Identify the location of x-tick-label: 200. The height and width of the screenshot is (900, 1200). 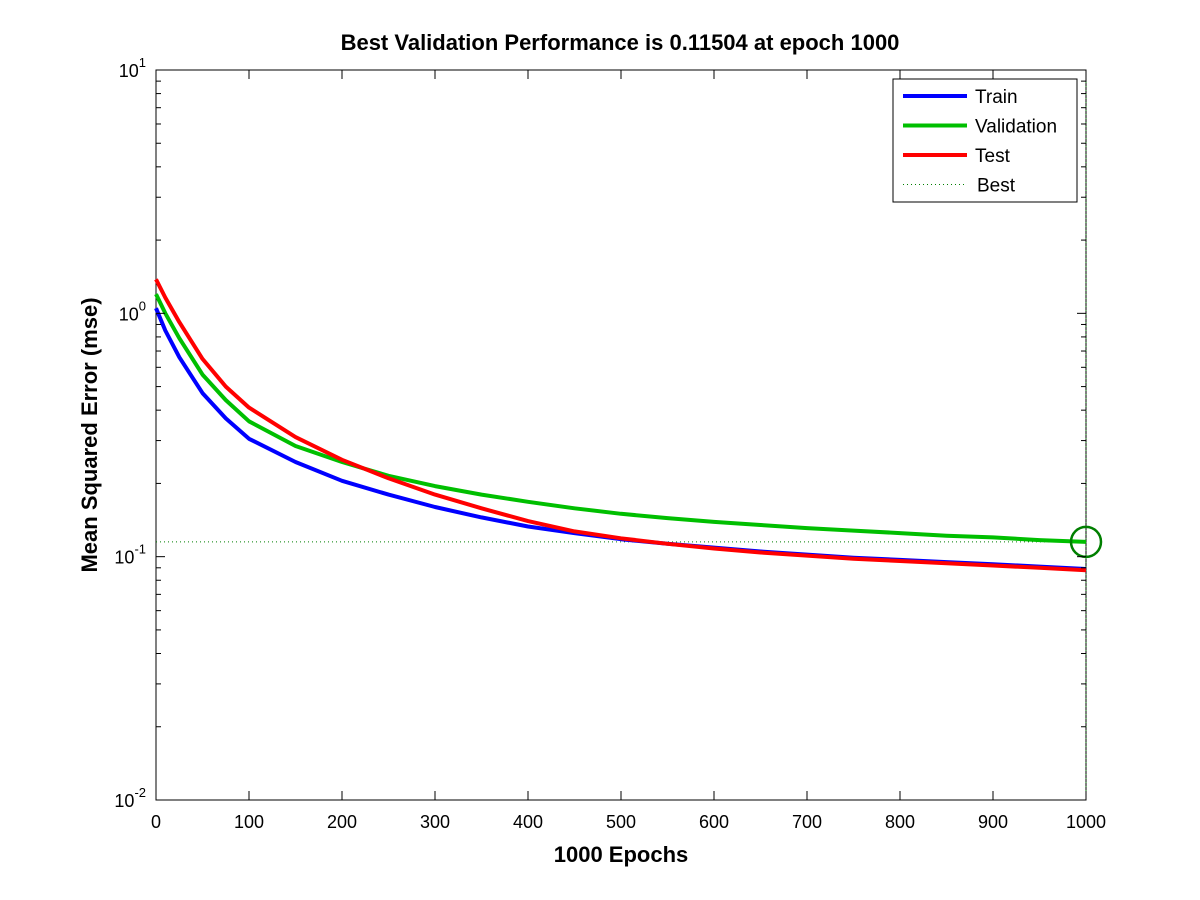
(342, 822).